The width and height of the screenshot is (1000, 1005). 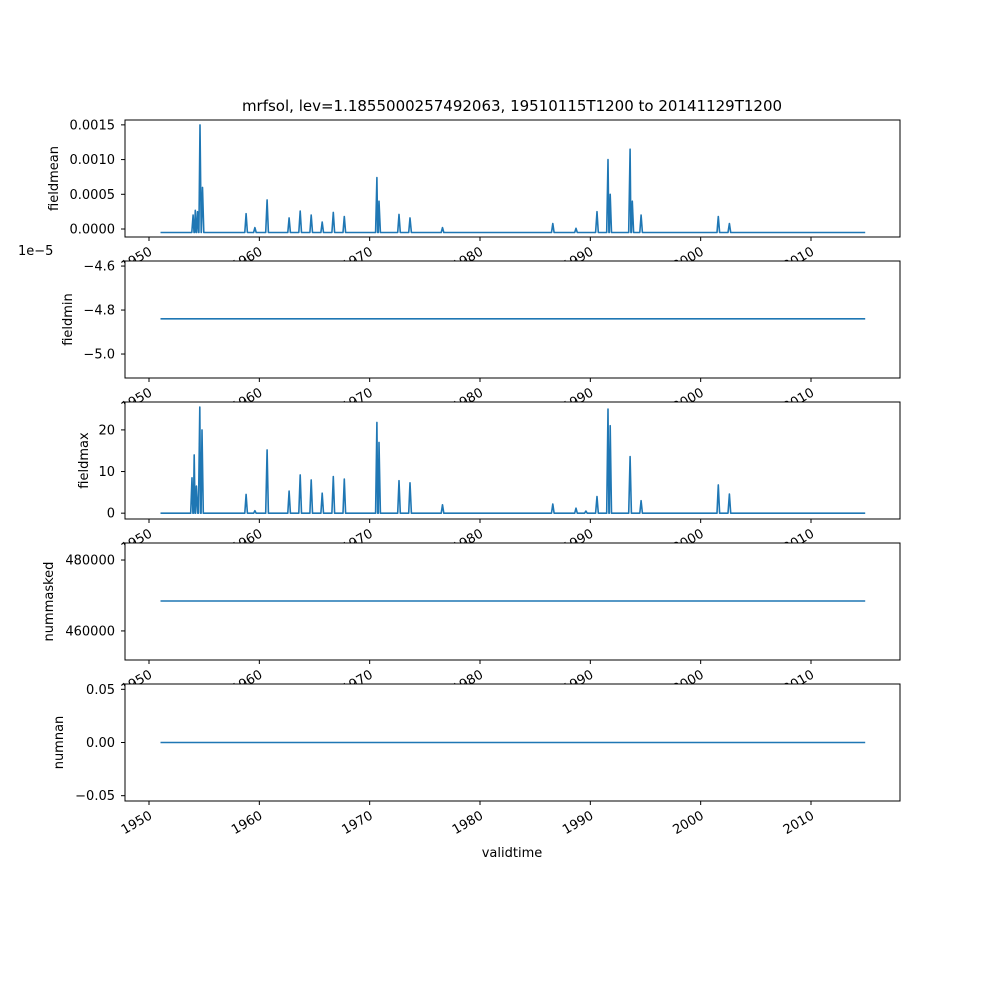 I want to click on y-axis-label: fieldmin, so click(x=68, y=319).